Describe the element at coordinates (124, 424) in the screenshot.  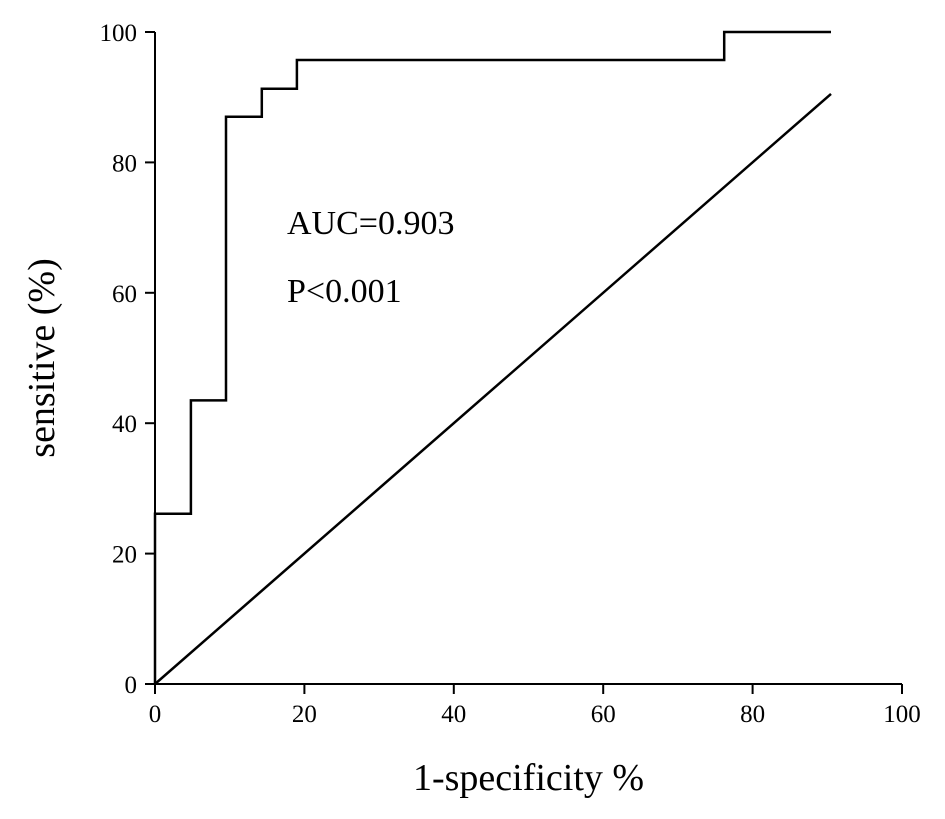
I see `y-tick-label: 40` at that location.